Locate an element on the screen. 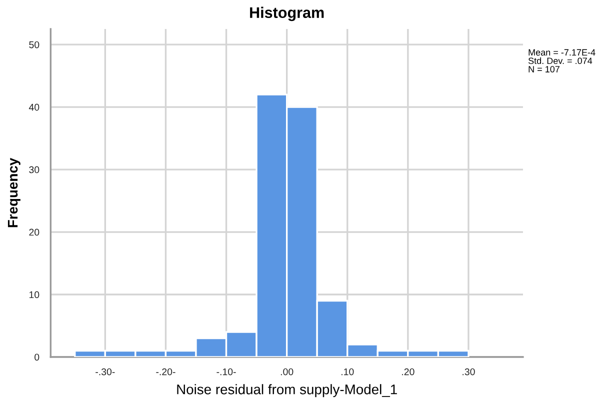  x-tick-label: -.20- is located at coordinates (166, 372).